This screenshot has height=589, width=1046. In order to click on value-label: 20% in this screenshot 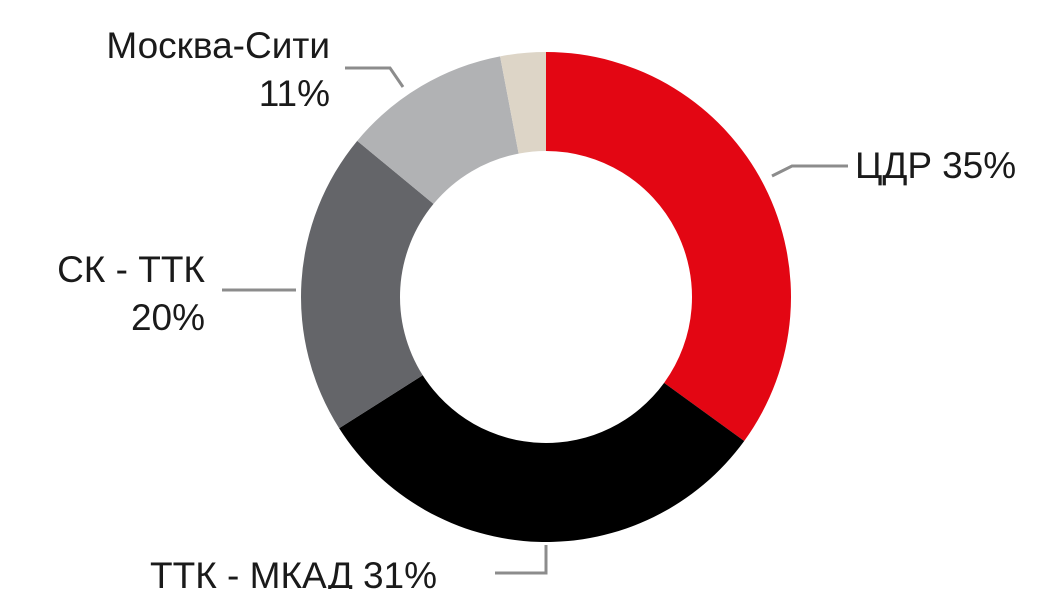, I will do `click(168, 317)`.